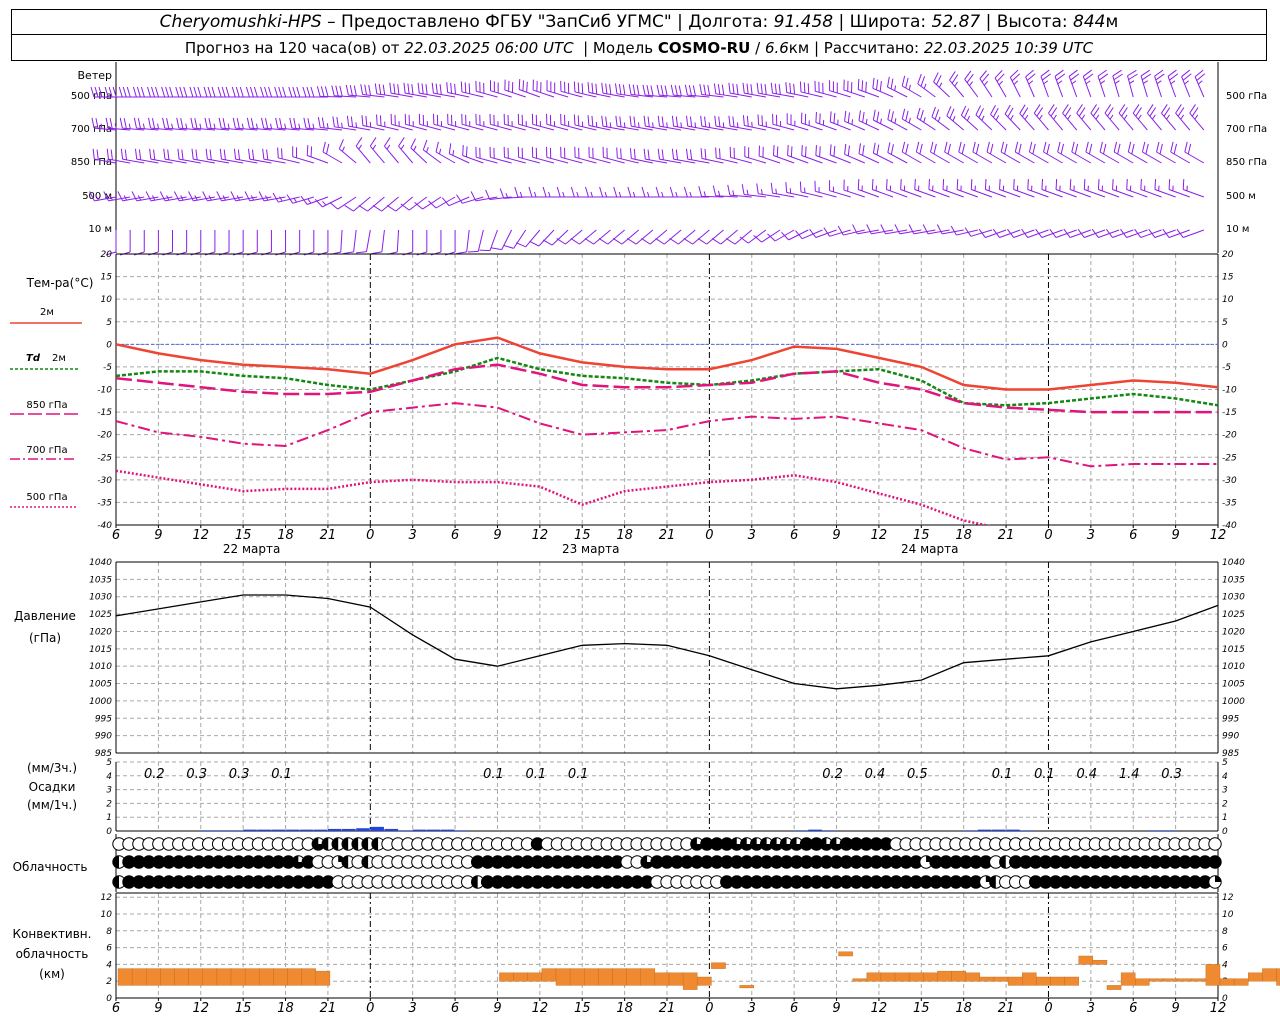 The width and height of the screenshot is (1280, 1024). Describe the element at coordinates (1091, 535) in the screenshot. I see `temp-xtick-label: 3` at that location.